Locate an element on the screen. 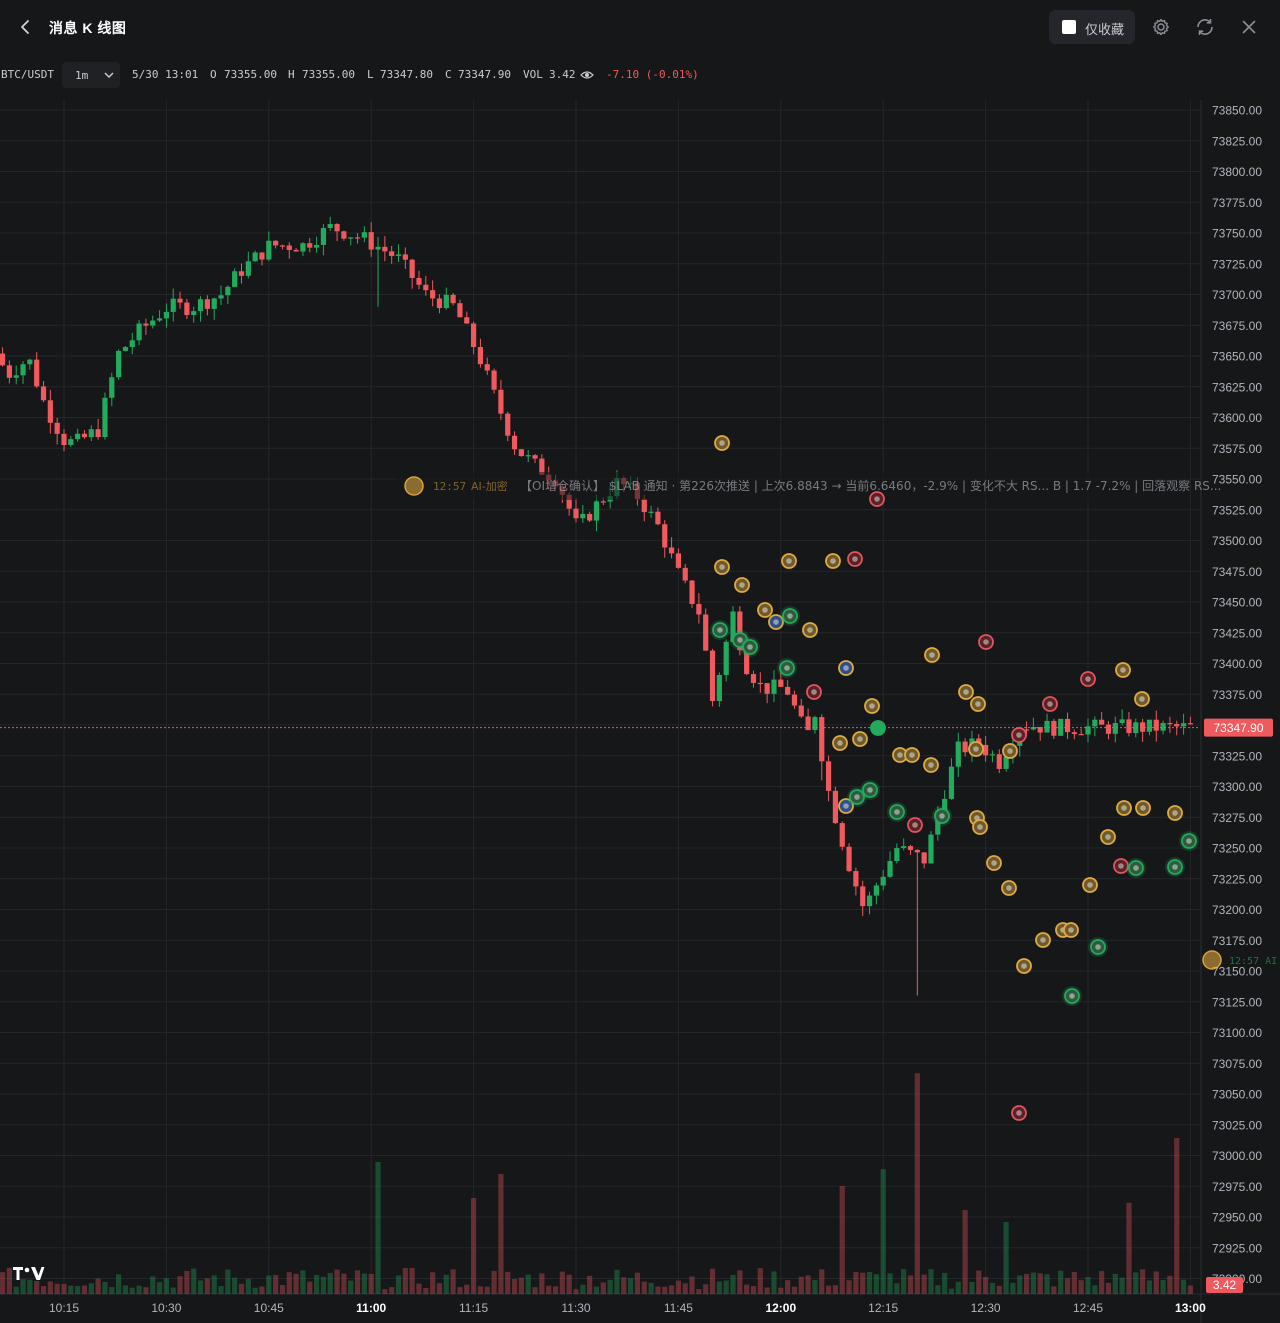  favorites-checkbox is located at coordinates (1069, 27).